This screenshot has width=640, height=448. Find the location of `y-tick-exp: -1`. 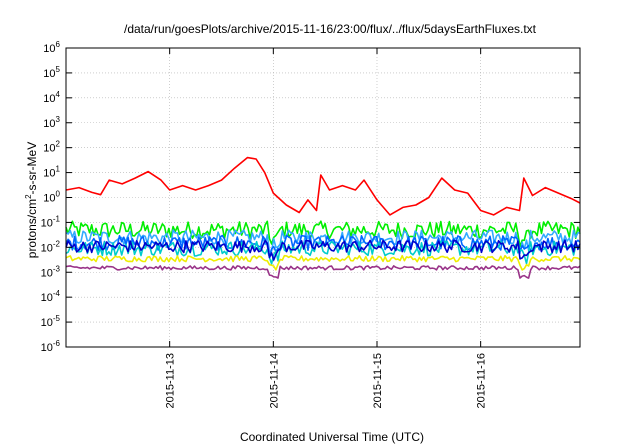

y-tick-exp: -1 is located at coordinates (57, 218).